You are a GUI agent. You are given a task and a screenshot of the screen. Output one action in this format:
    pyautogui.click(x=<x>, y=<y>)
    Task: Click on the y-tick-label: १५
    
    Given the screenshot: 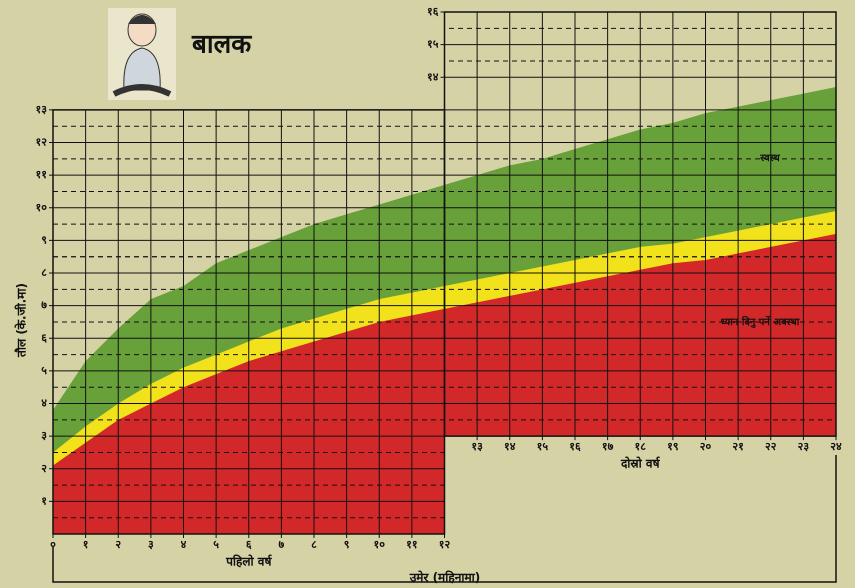 What is the action you would take?
    pyautogui.click(x=433, y=44)
    